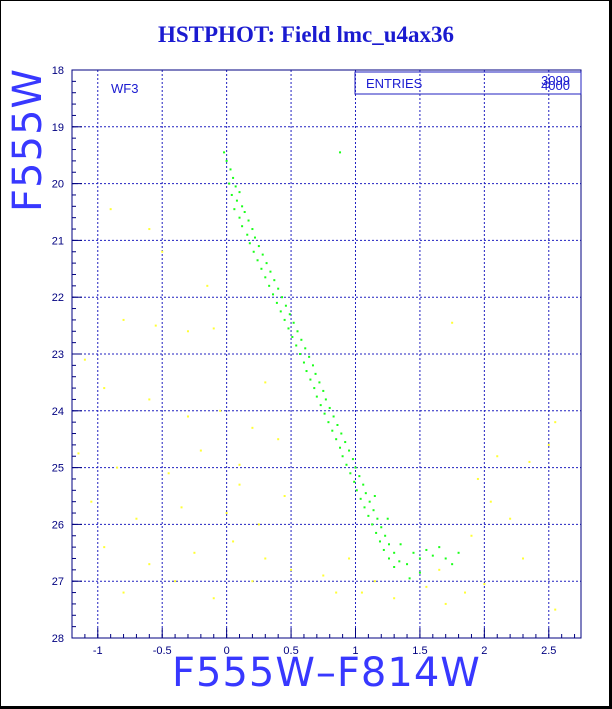  I want to click on x-tick-label: 2, so click(484, 651).